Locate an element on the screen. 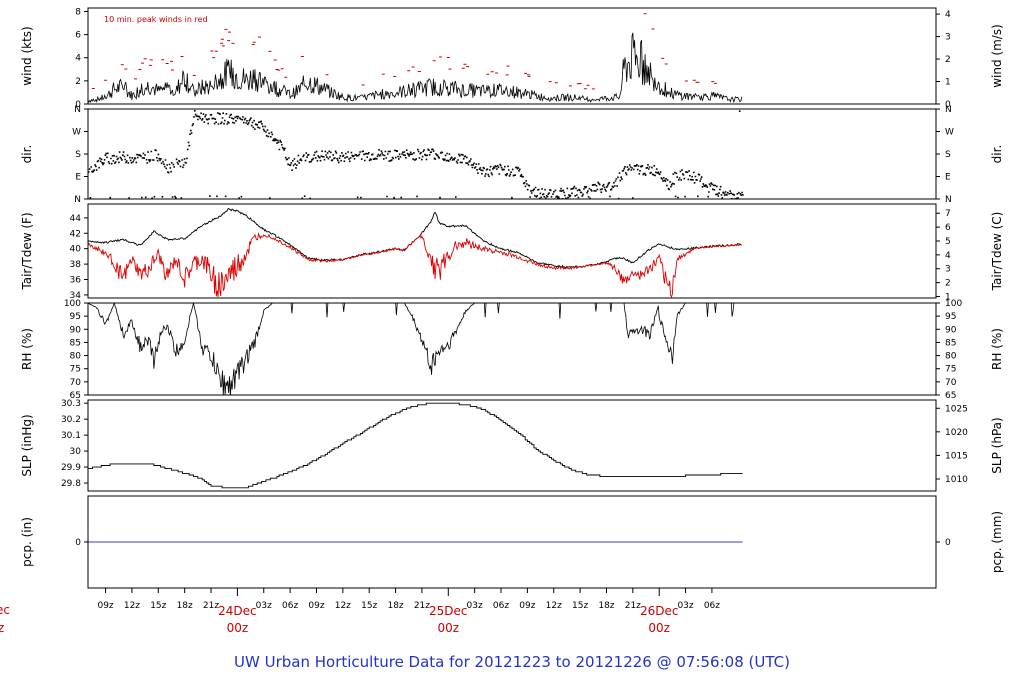 Image resolution: width=1024 pixels, height=700 pixels. right-tick-label: S is located at coordinates (948, 155).